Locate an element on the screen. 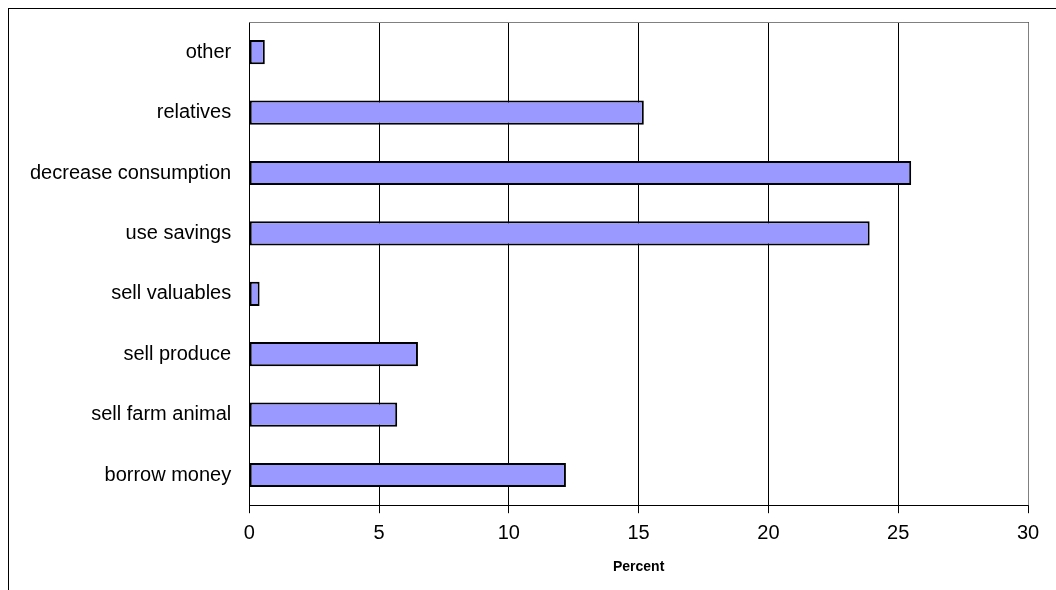  y-tick-label: borrow money is located at coordinates (168, 473).